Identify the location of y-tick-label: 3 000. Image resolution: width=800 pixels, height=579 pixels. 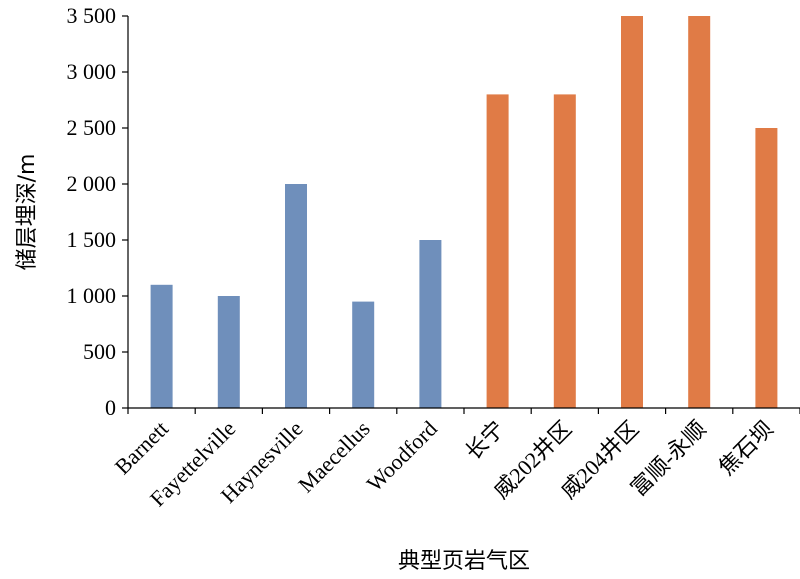
(92, 71).